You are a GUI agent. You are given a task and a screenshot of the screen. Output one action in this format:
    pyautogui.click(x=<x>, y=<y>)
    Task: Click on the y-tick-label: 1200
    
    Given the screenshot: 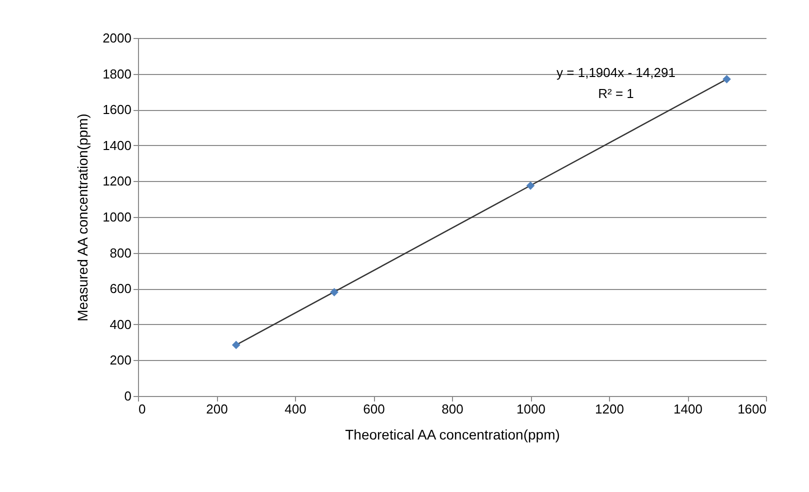 What is the action you would take?
    pyautogui.click(x=117, y=181)
    